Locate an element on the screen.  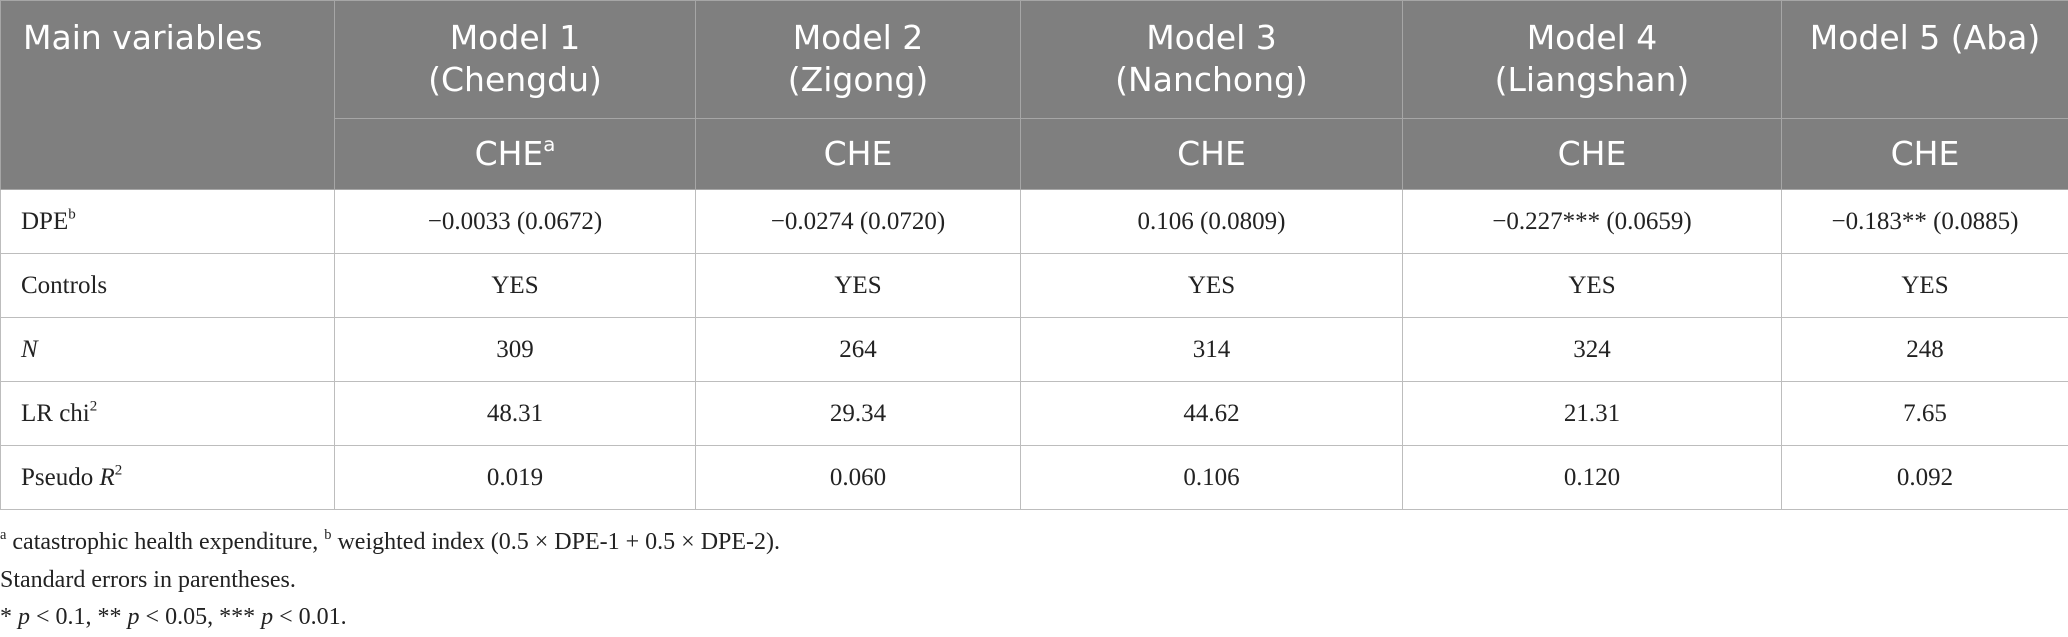
cell: 0.060 is located at coordinates (858, 478).